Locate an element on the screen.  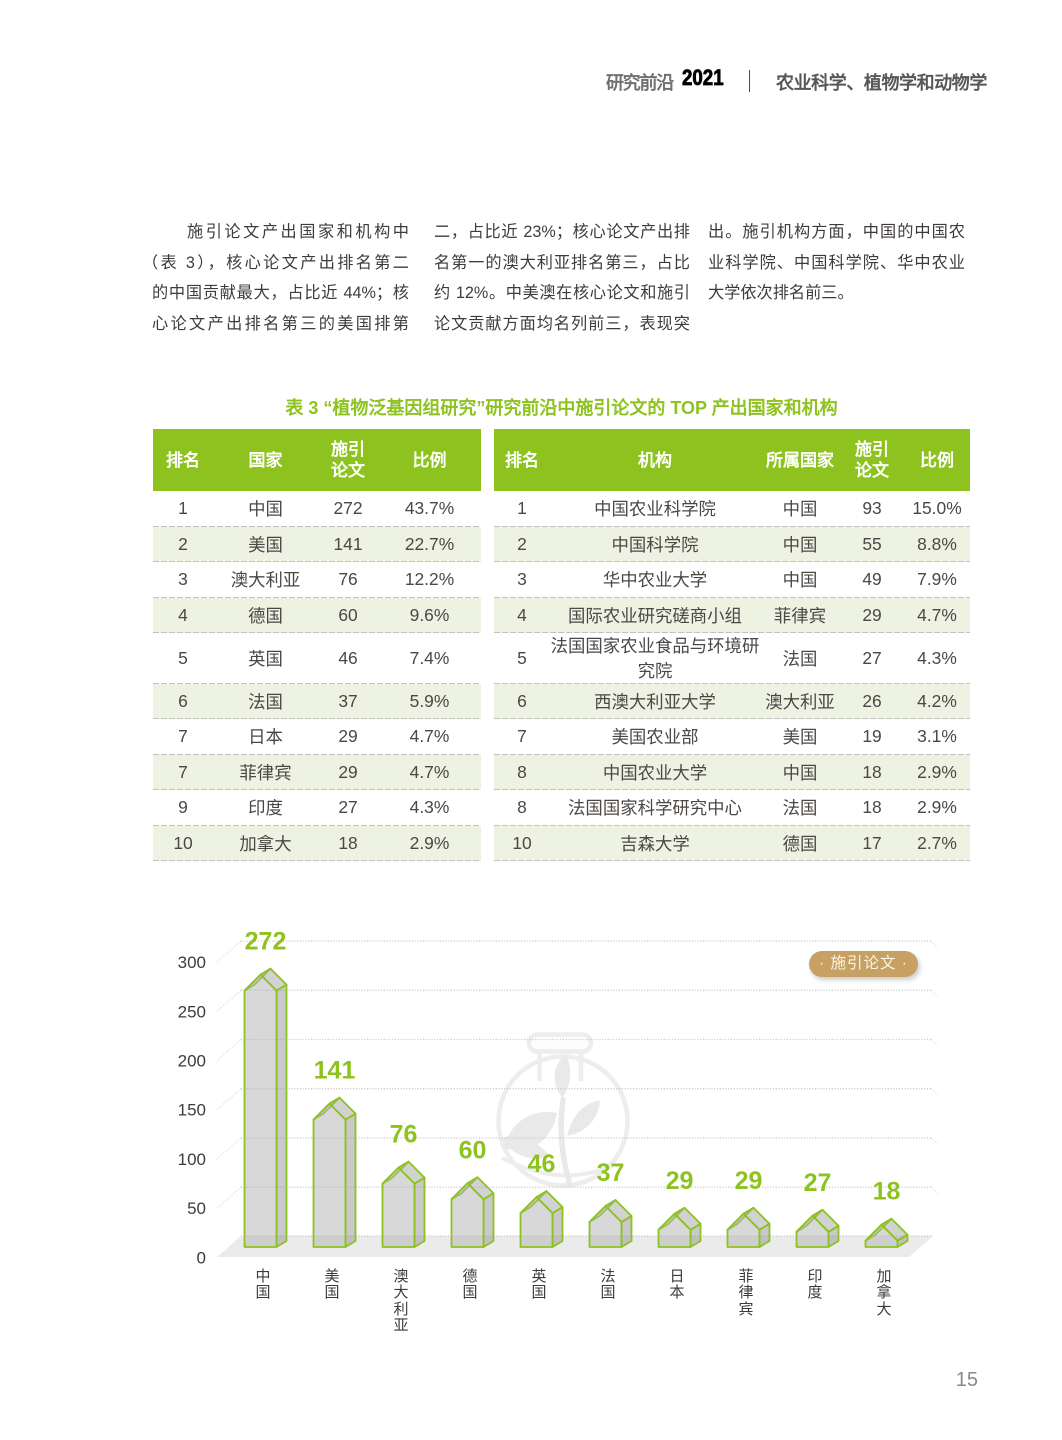
svg-text: 18 is located at coordinates (887, 1192).